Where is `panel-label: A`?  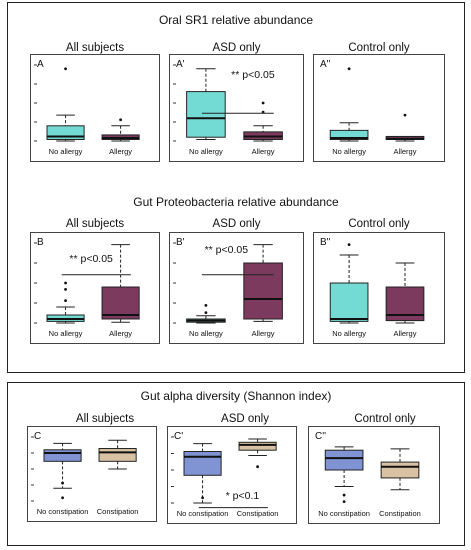
panel-label: A is located at coordinates (40, 64).